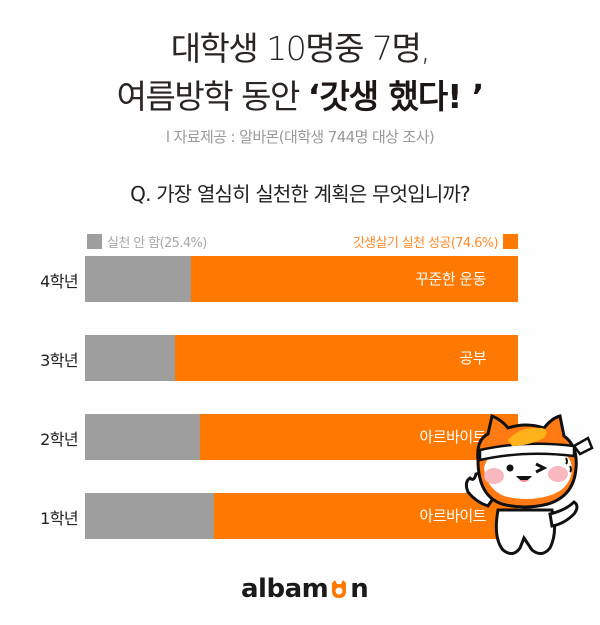  I want to click on bar-label: 공부, so click(472, 358).